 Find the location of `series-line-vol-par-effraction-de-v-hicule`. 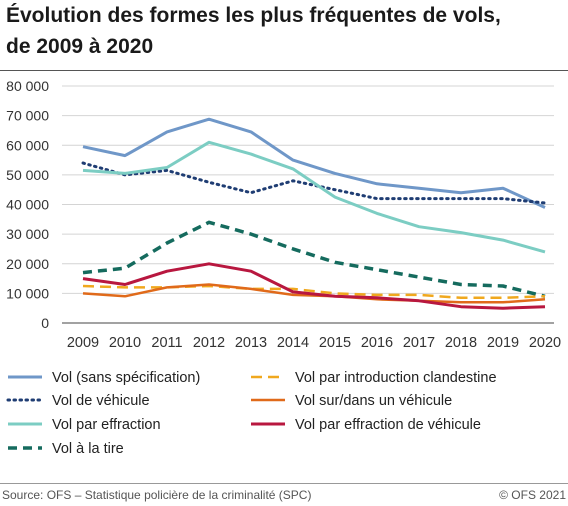

series-line-vol-par-effraction-de-v-hicule is located at coordinates (314, 286).